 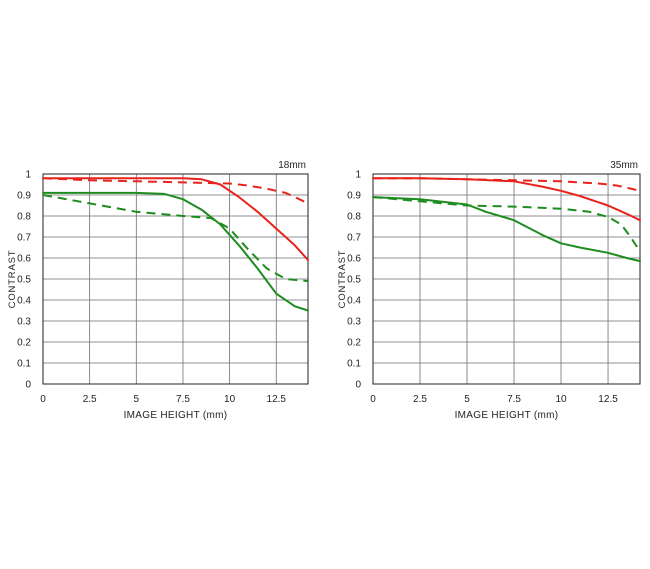 I want to click on focal-length-label: 35mm, so click(x=624, y=165).